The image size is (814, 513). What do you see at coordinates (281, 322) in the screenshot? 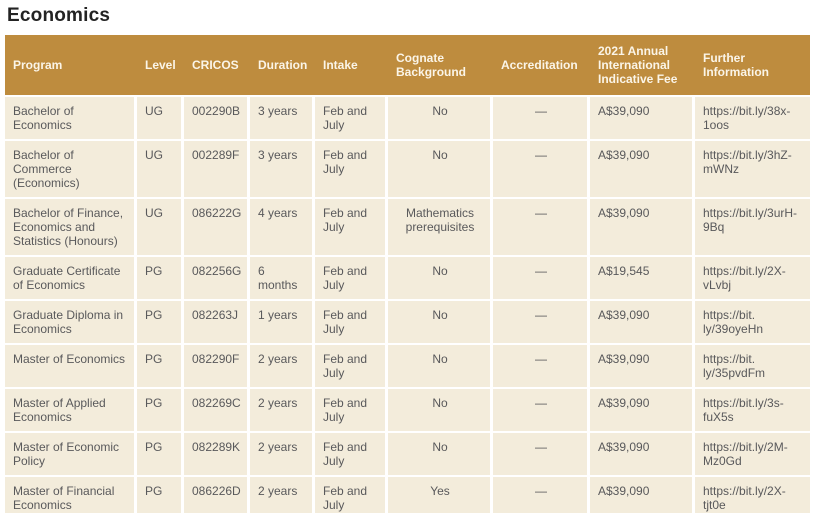
I see `cell-duration: 1 years` at bounding box center [281, 322].